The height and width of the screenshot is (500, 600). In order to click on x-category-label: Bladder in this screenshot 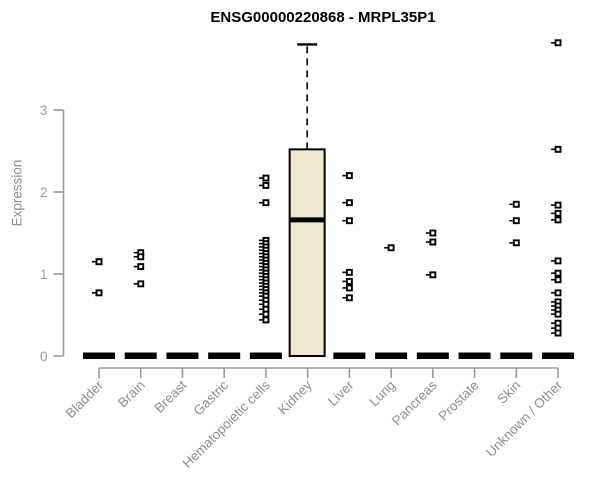, I will do `click(85, 399)`.